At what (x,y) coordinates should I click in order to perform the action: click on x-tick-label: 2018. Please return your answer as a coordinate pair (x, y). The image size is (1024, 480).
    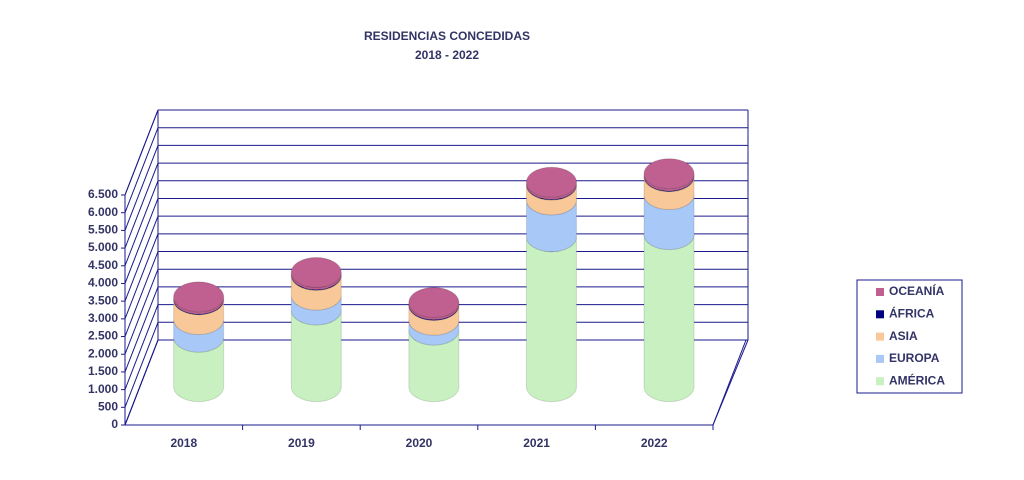
    Looking at the image, I should click on (183, 443).